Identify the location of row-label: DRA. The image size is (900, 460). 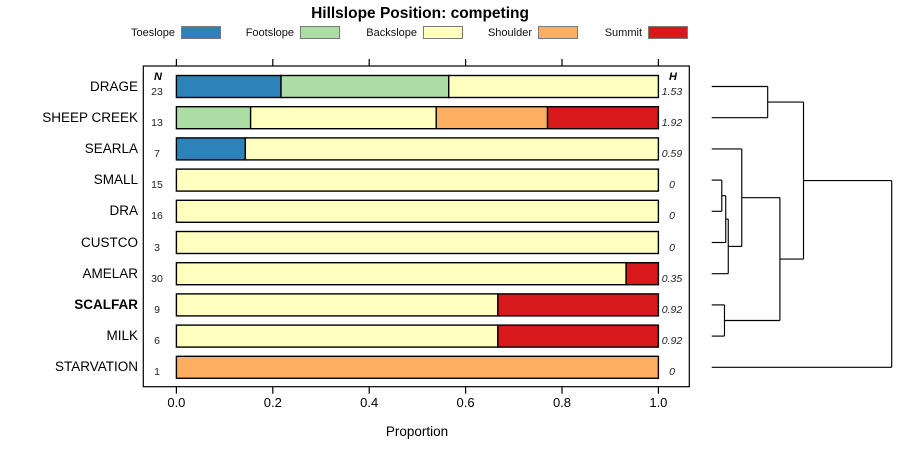
(123, 211).